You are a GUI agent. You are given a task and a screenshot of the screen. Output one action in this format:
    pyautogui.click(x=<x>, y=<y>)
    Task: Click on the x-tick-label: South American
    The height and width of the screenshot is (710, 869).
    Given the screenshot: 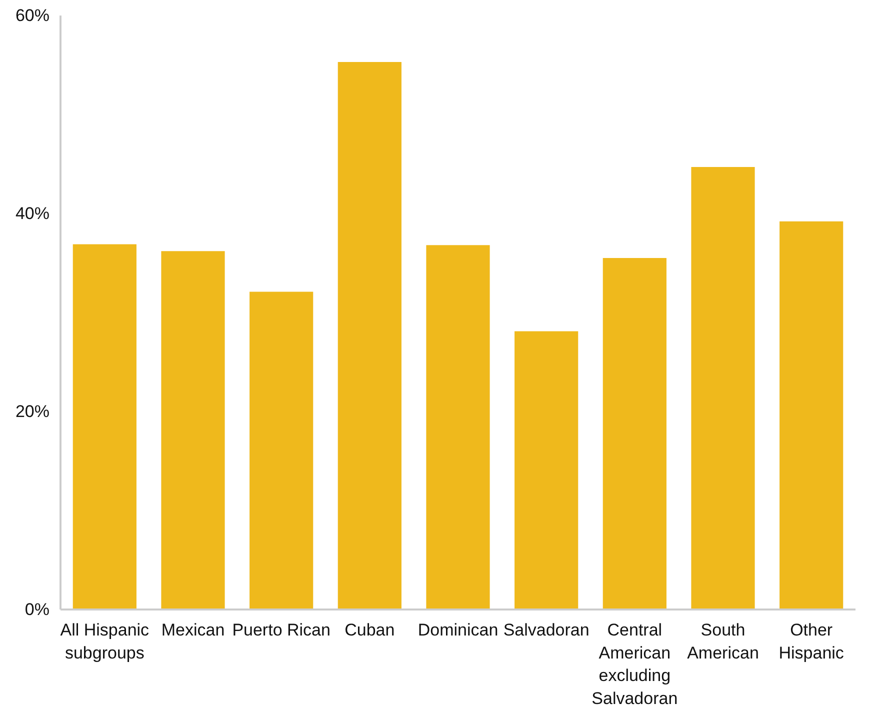 What is the action you would take?
    pyautogui.click(x=723, y=641)
    